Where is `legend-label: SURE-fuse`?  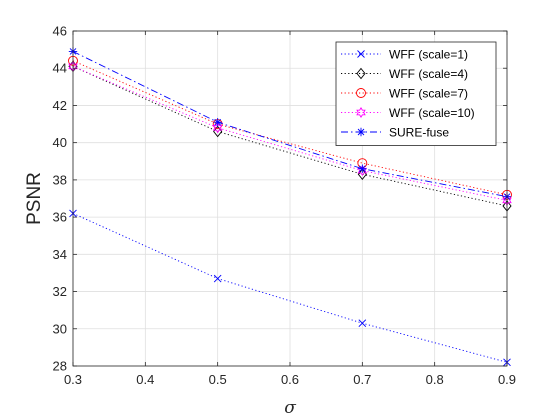
legend-label: SURE-fuse is located at coordinates (419, 132).